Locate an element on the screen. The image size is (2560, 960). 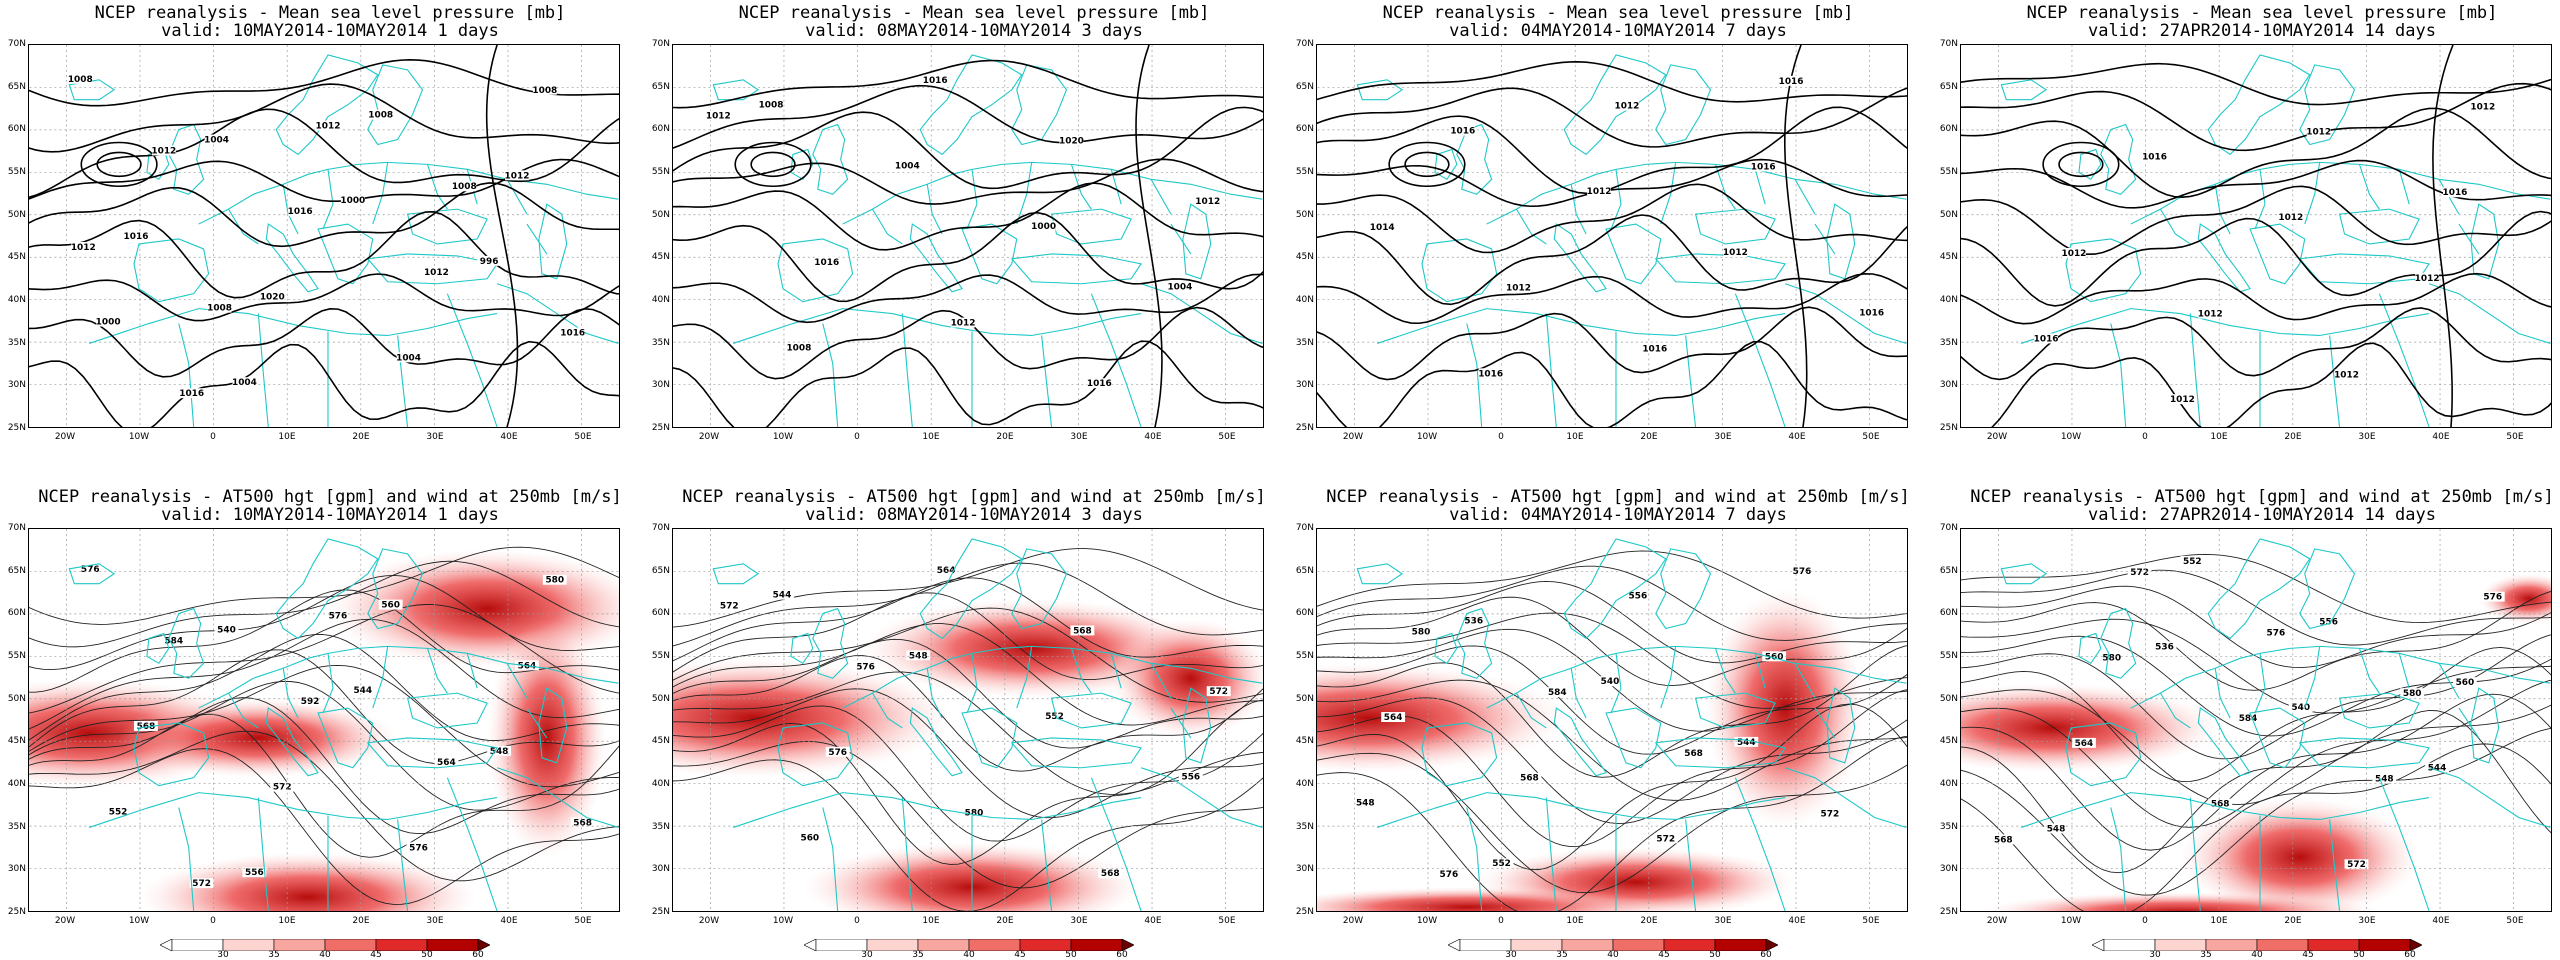
contour-label: 584 is located at coordinates (1557, 693).